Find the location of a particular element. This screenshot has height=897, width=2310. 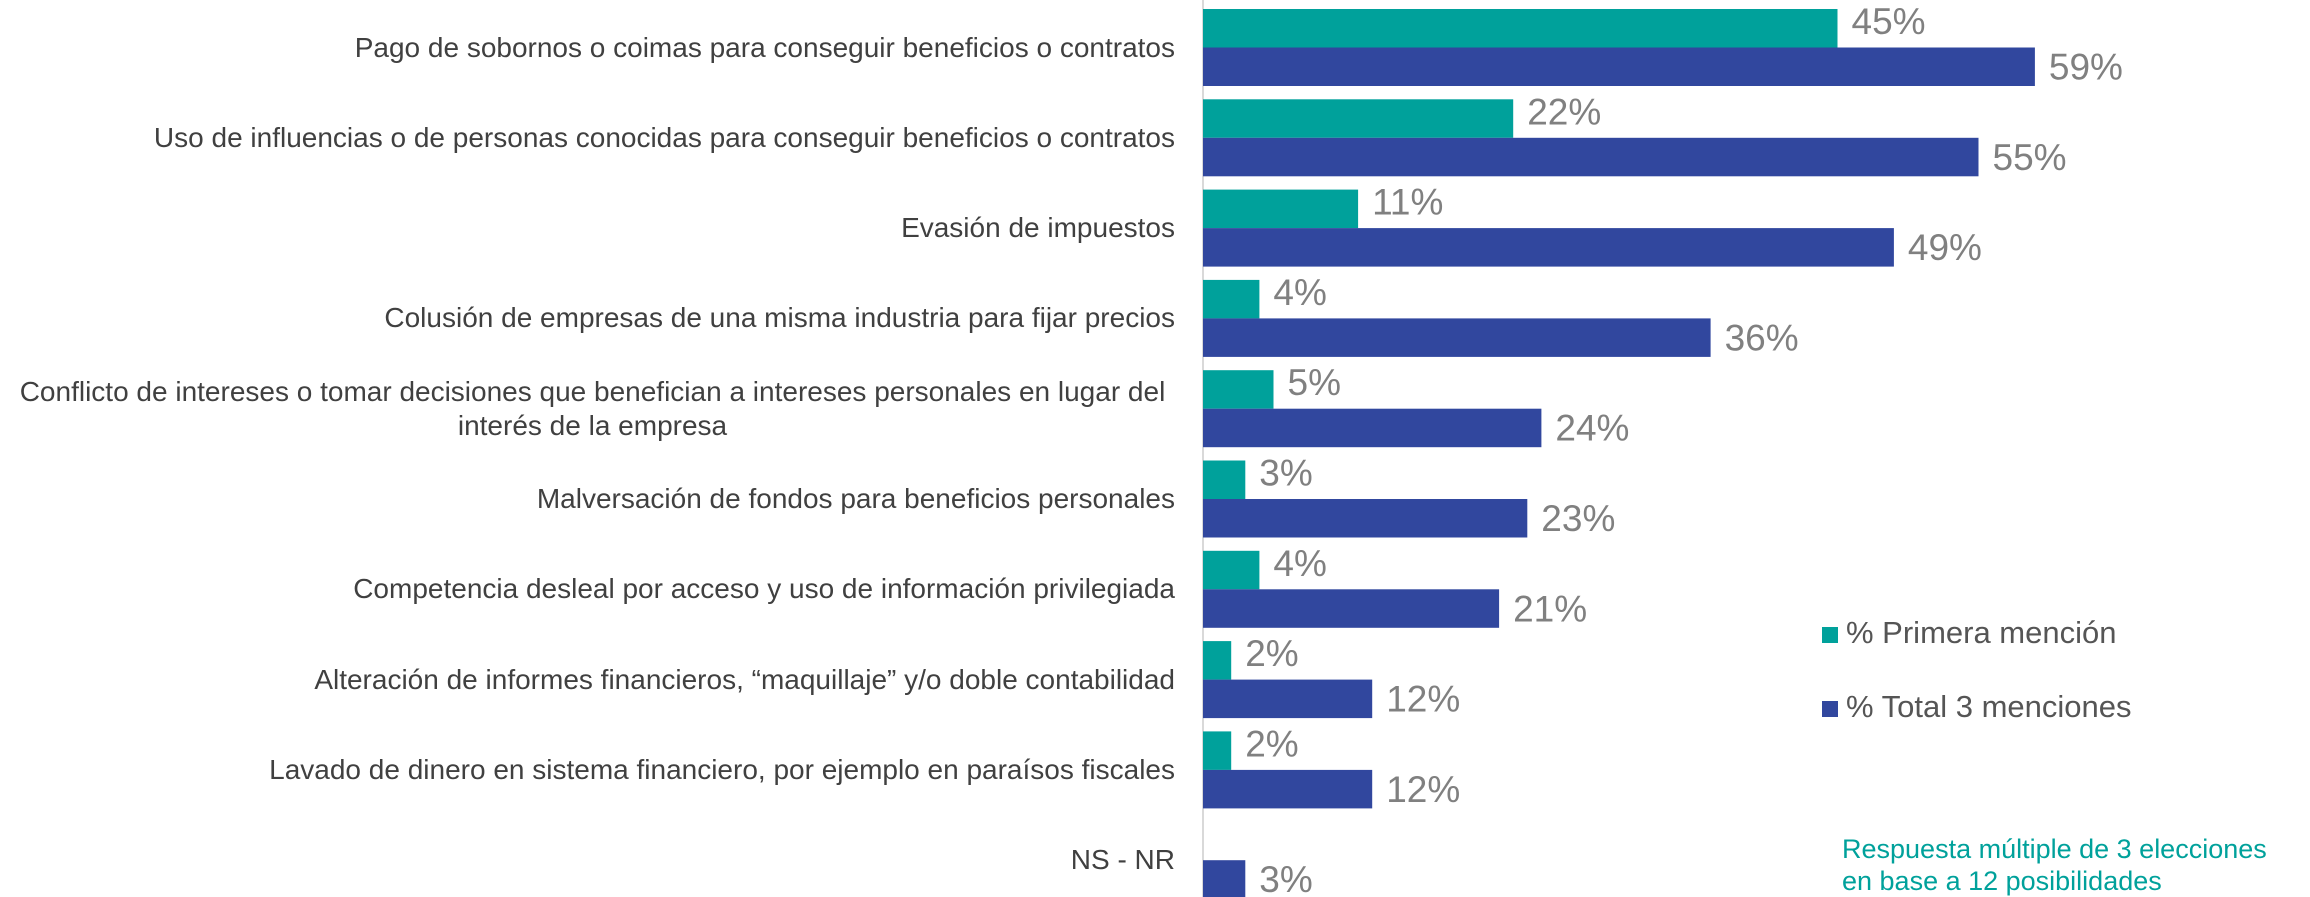

value-label: 21% is located at coordinates (1550, 608).